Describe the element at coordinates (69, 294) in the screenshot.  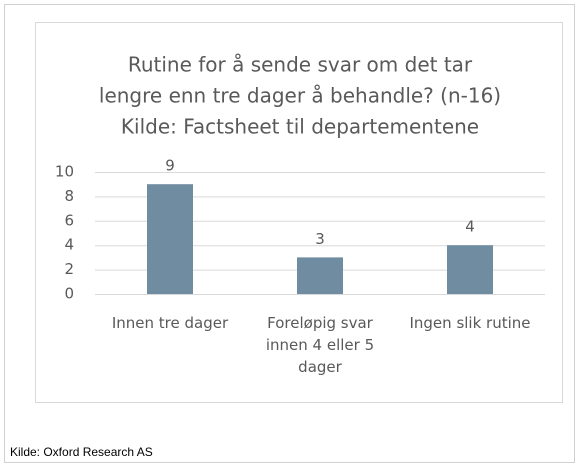
I see `y-tick-label: 0` at that location.